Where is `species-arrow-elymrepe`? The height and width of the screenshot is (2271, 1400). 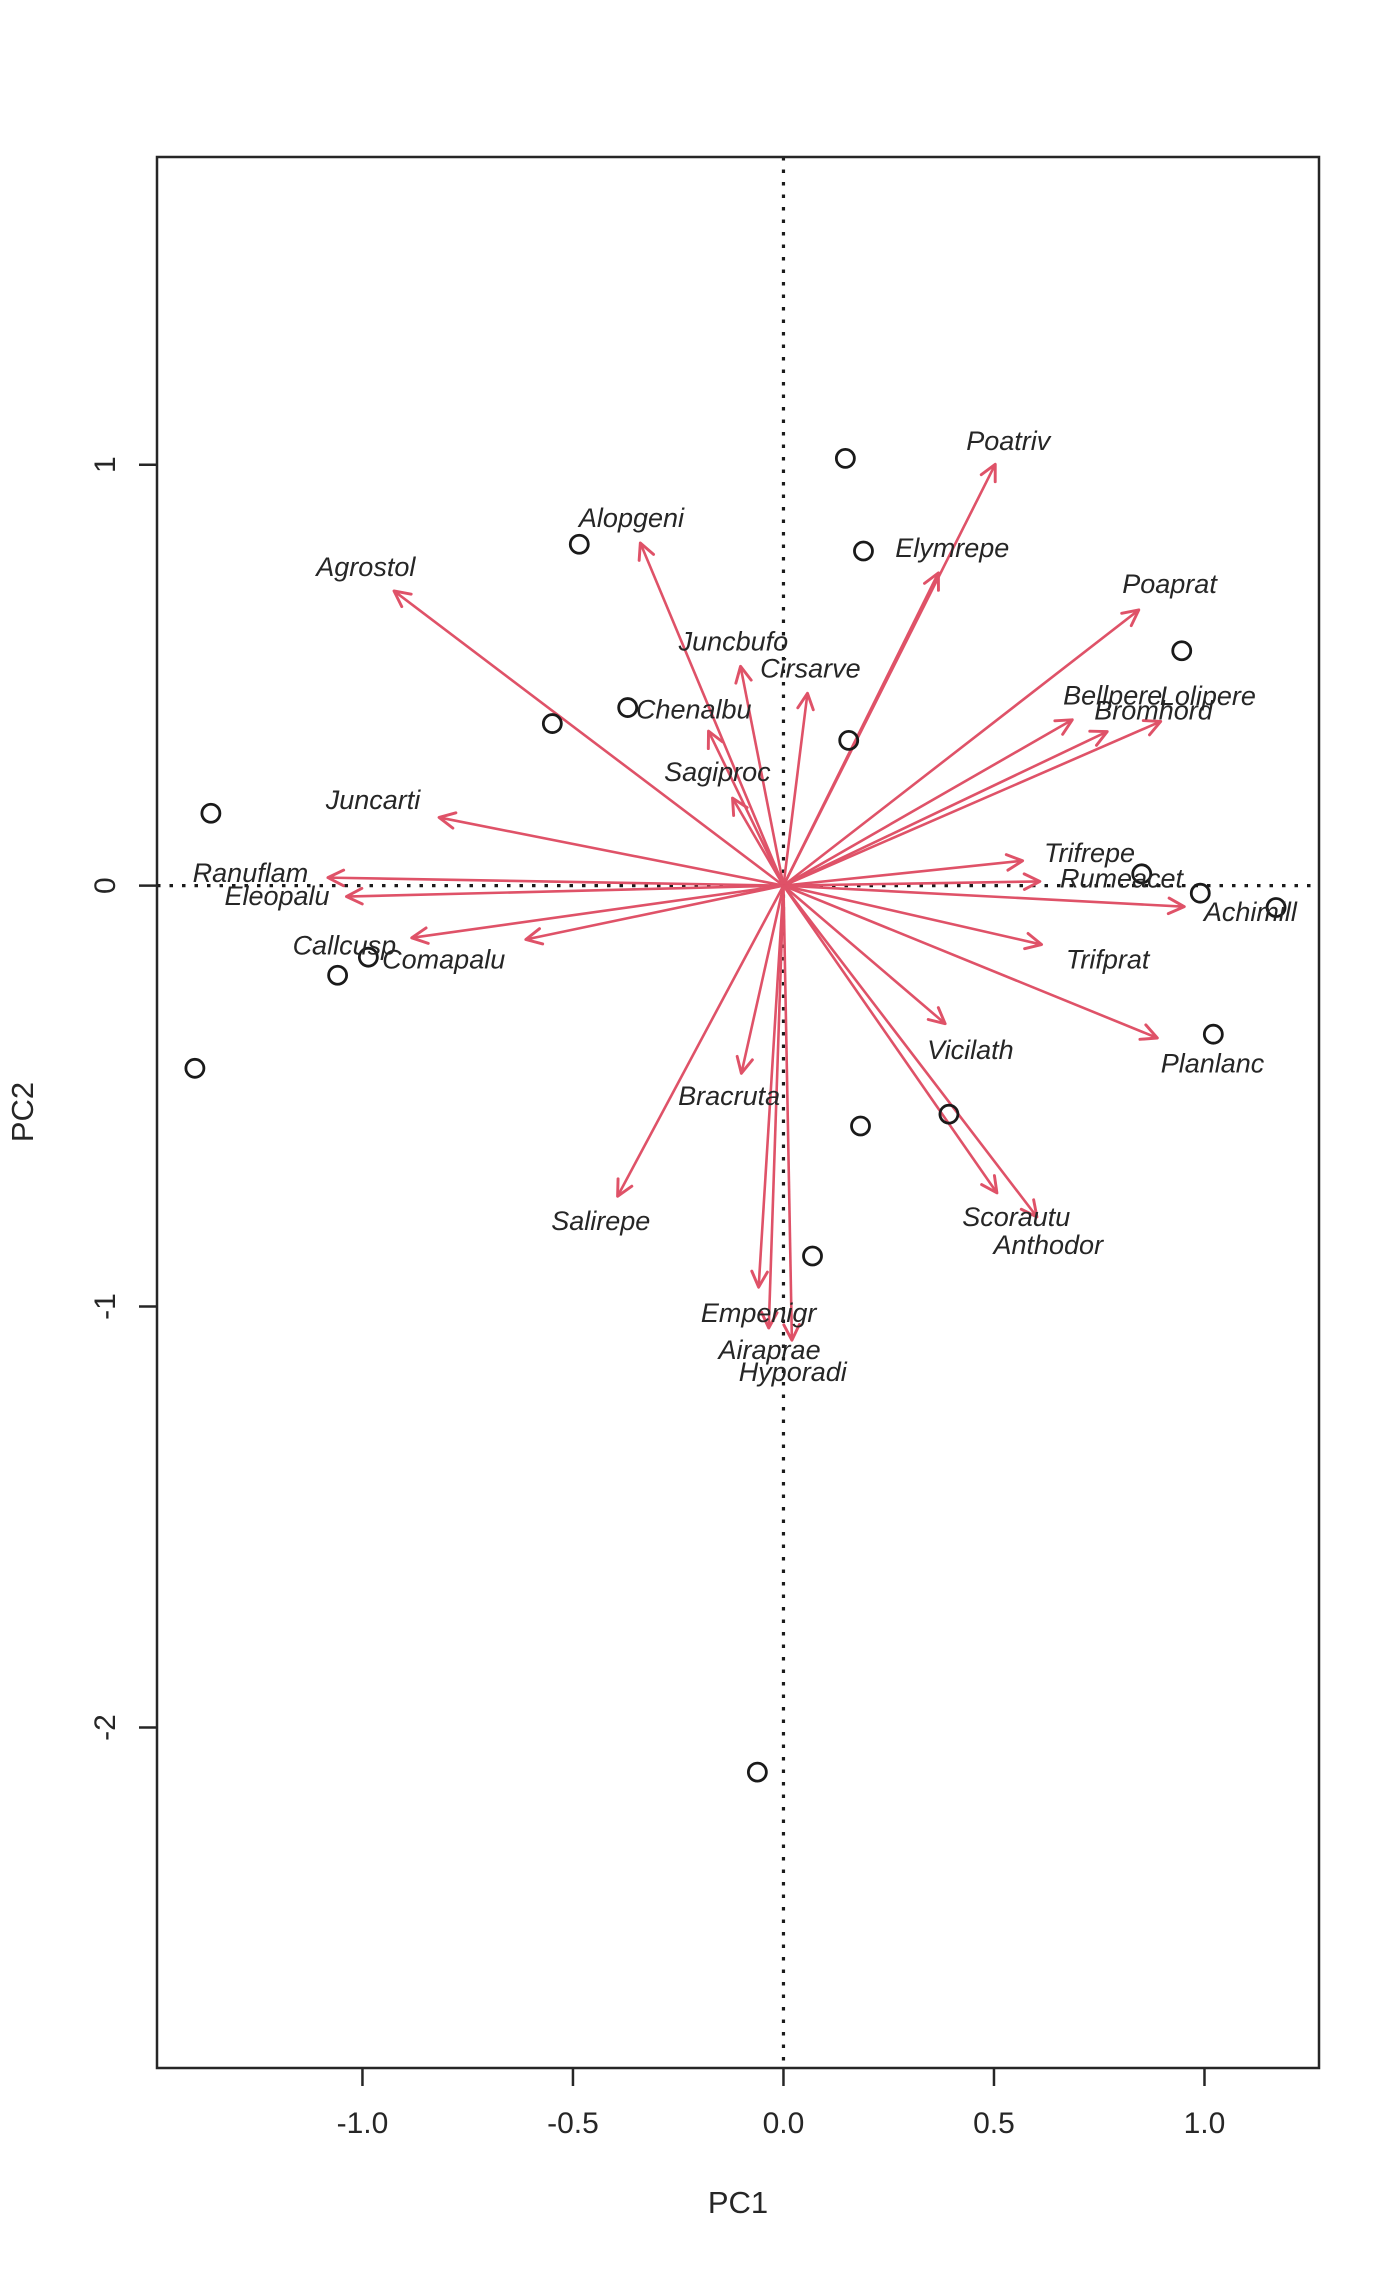
species-arrow-elymrepe is located at coordinates (861, 729).